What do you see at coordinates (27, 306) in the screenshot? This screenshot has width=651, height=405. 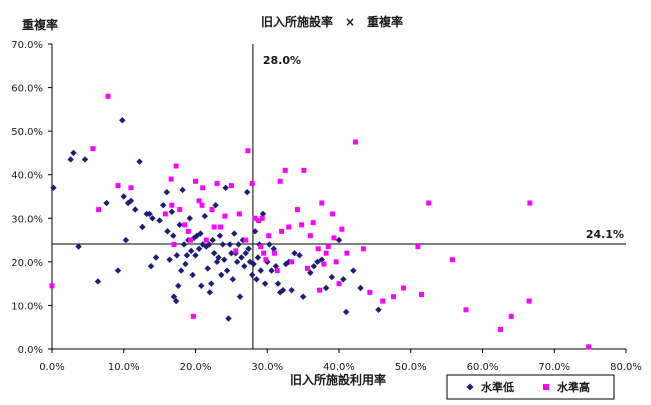 I see `y-tick-label: 10.0%` at bounding box center [27, 306].